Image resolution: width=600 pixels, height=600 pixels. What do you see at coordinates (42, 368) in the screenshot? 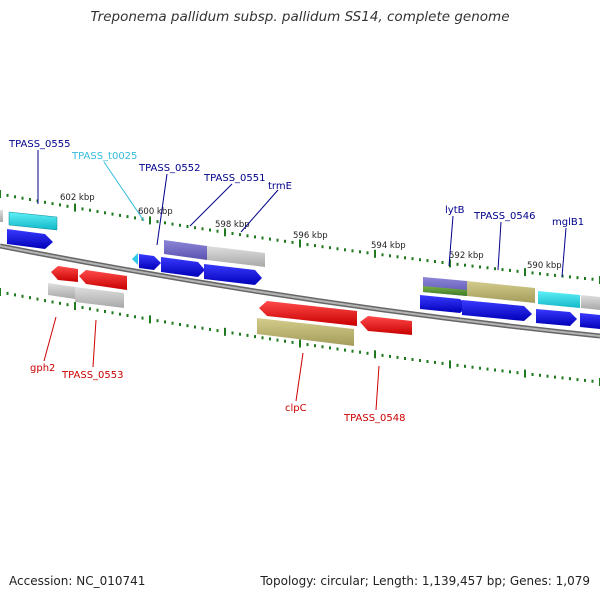
I see `label-gph2: gph2` at bounding box center [42, 368].